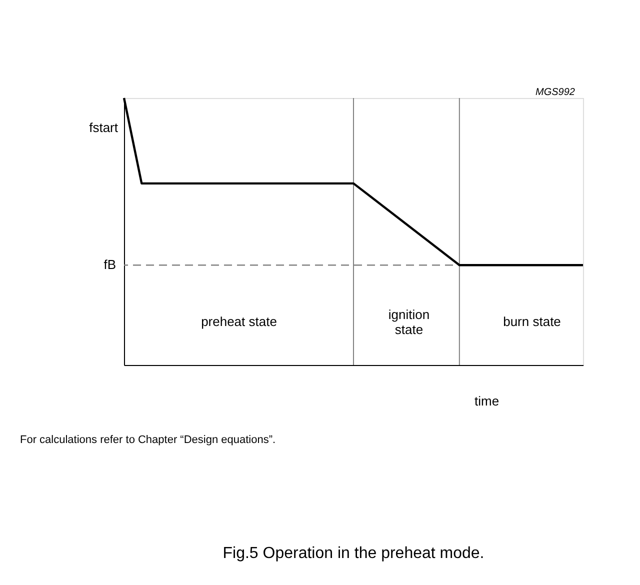 The image size is (640, 585). I want to click on annotation: preheat state, so click(239, 321).